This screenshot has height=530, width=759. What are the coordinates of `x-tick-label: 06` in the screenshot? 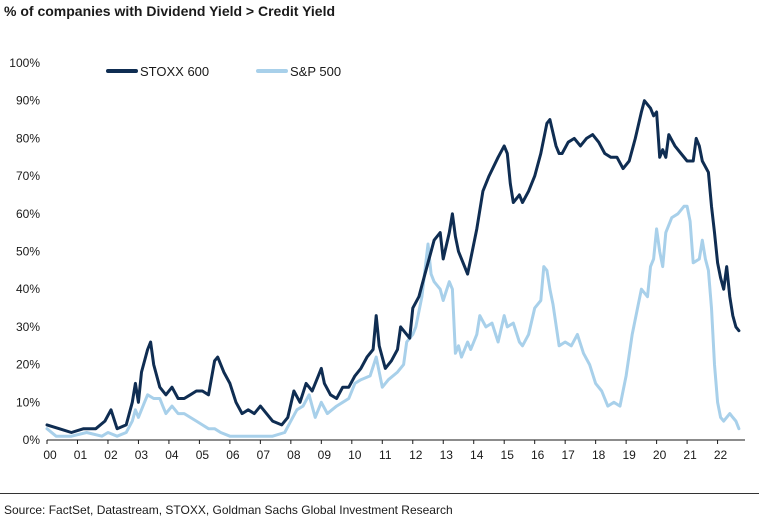 It's located at (233, 455).